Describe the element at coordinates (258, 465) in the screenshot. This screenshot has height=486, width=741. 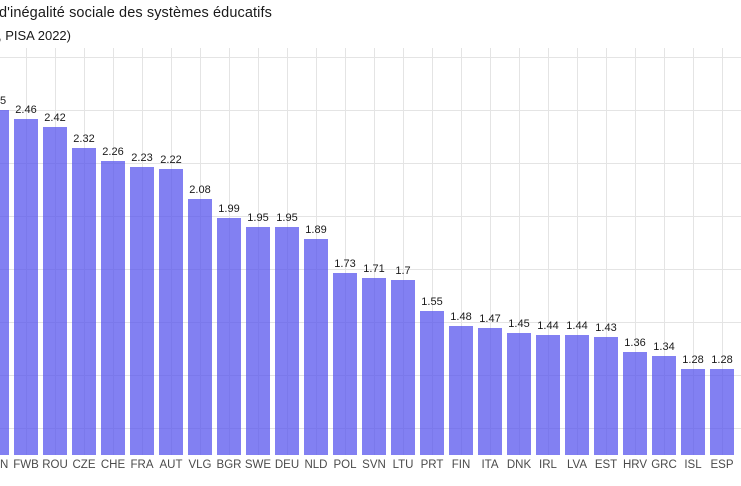
I see `x-axis-label-swe: SWE` at that location.